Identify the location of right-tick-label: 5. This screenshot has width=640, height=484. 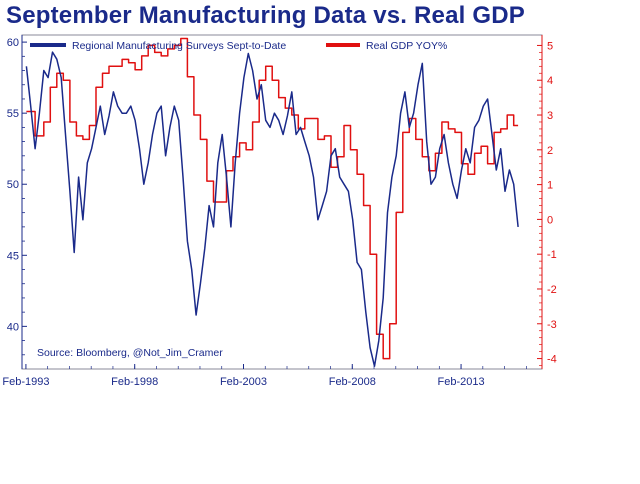
(550, 46).